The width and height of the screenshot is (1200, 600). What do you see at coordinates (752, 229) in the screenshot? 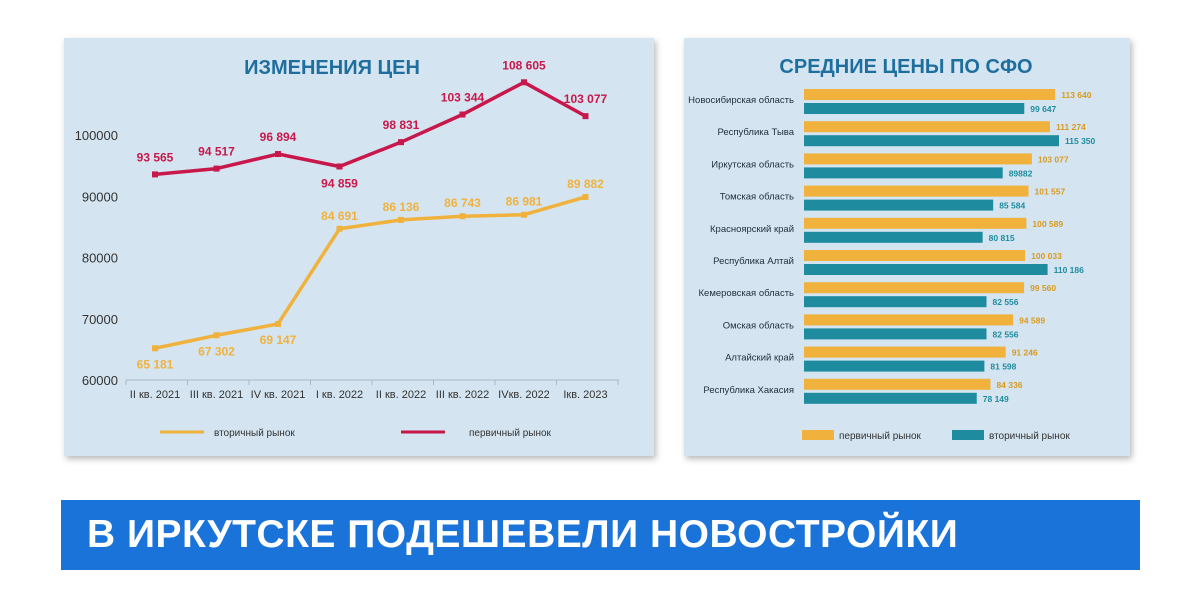
I see `category-label: Красноярский край` at bounding box center [752, 229].